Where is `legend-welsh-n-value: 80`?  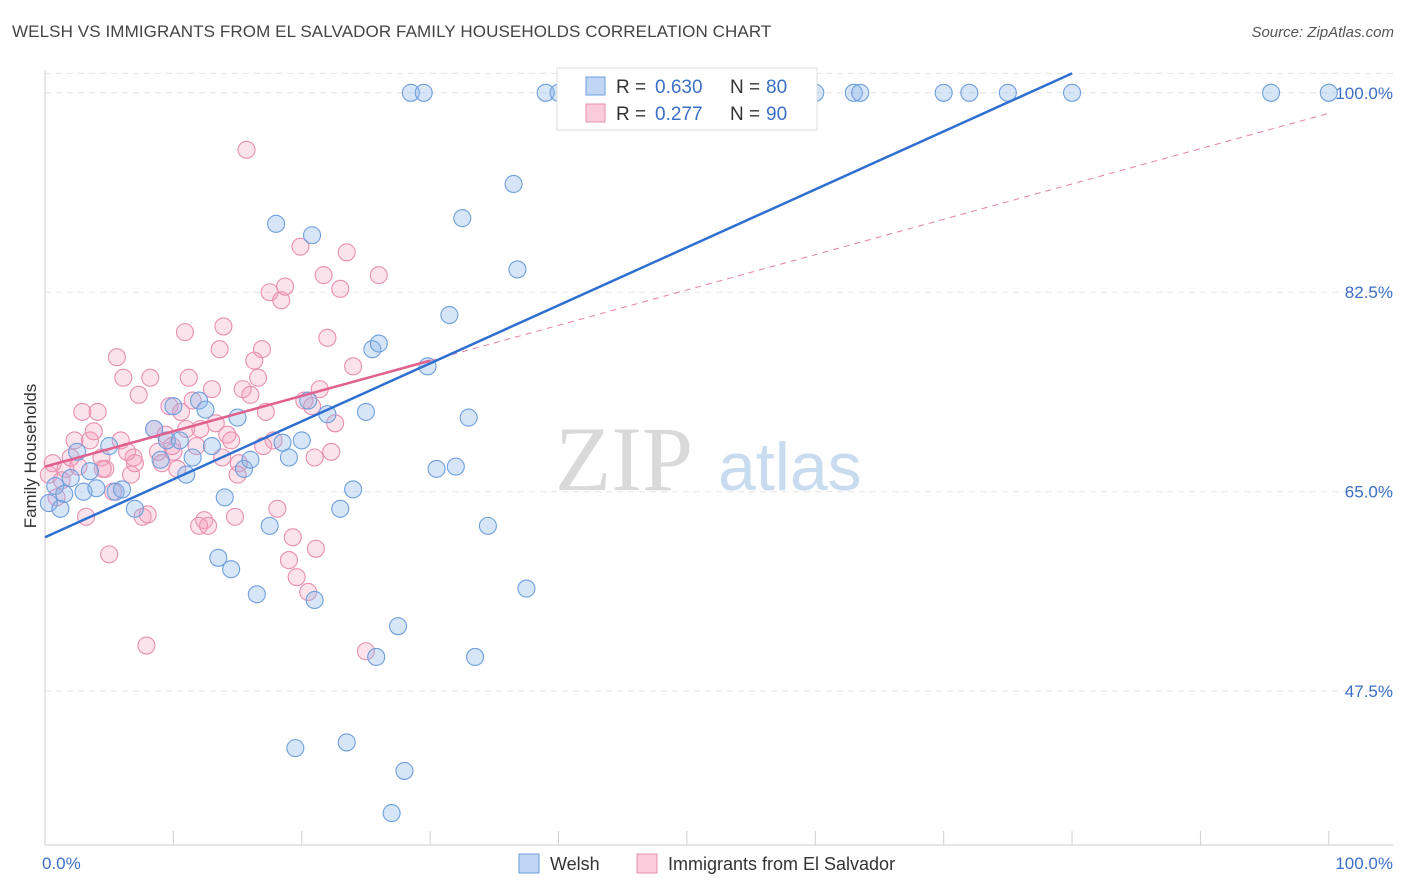 legend-welsh-n-value: 80 is located at coordinates (776, 87).